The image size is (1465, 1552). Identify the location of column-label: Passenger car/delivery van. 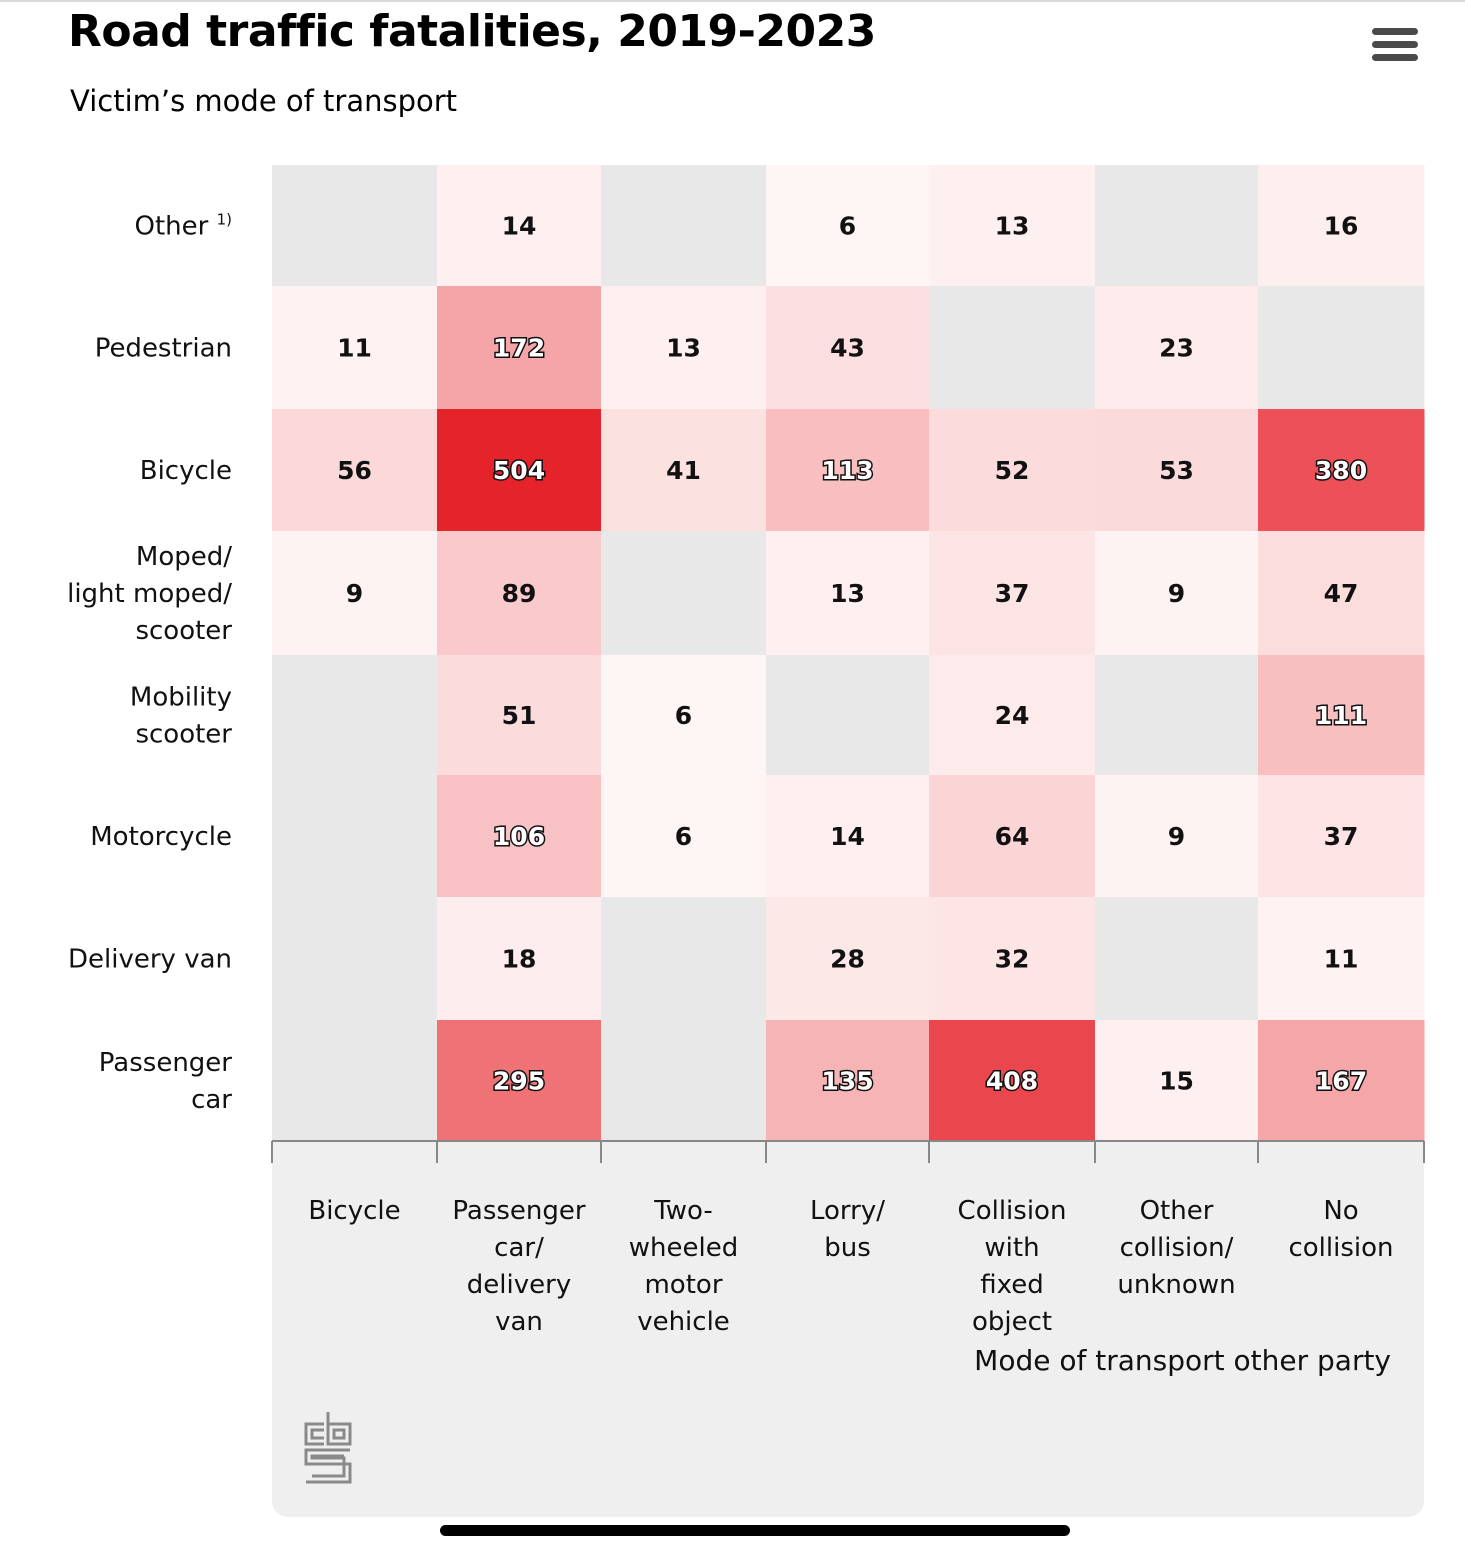
(519, 1266).